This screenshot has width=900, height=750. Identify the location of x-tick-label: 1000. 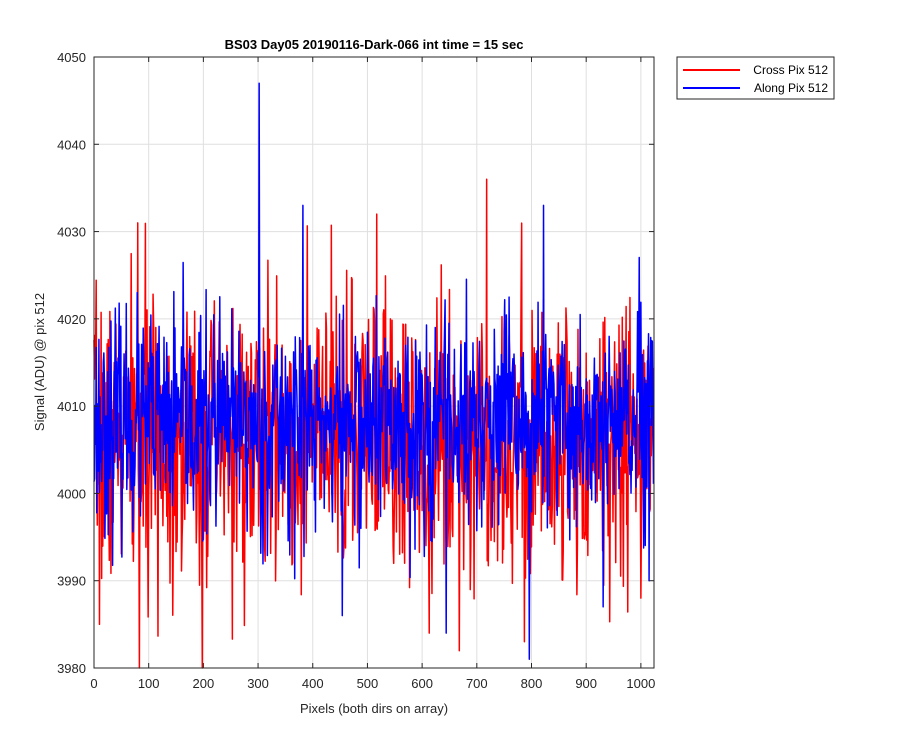
(640, 683).